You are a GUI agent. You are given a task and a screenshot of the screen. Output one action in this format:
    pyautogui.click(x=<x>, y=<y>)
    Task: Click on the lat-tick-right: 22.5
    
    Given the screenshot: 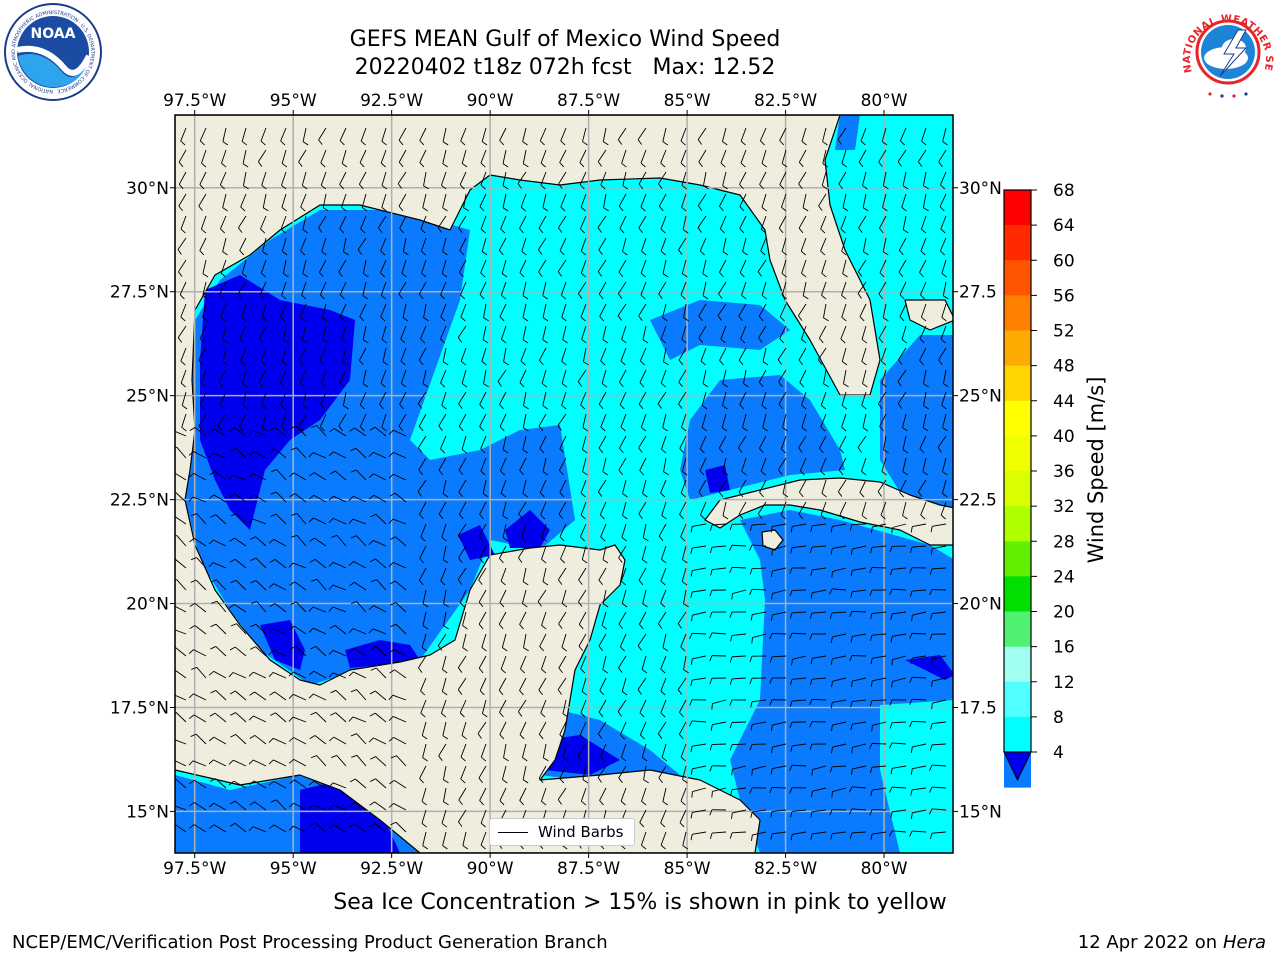 What is the action you would take?
    pyautogui.click(x=978, y=501)
    